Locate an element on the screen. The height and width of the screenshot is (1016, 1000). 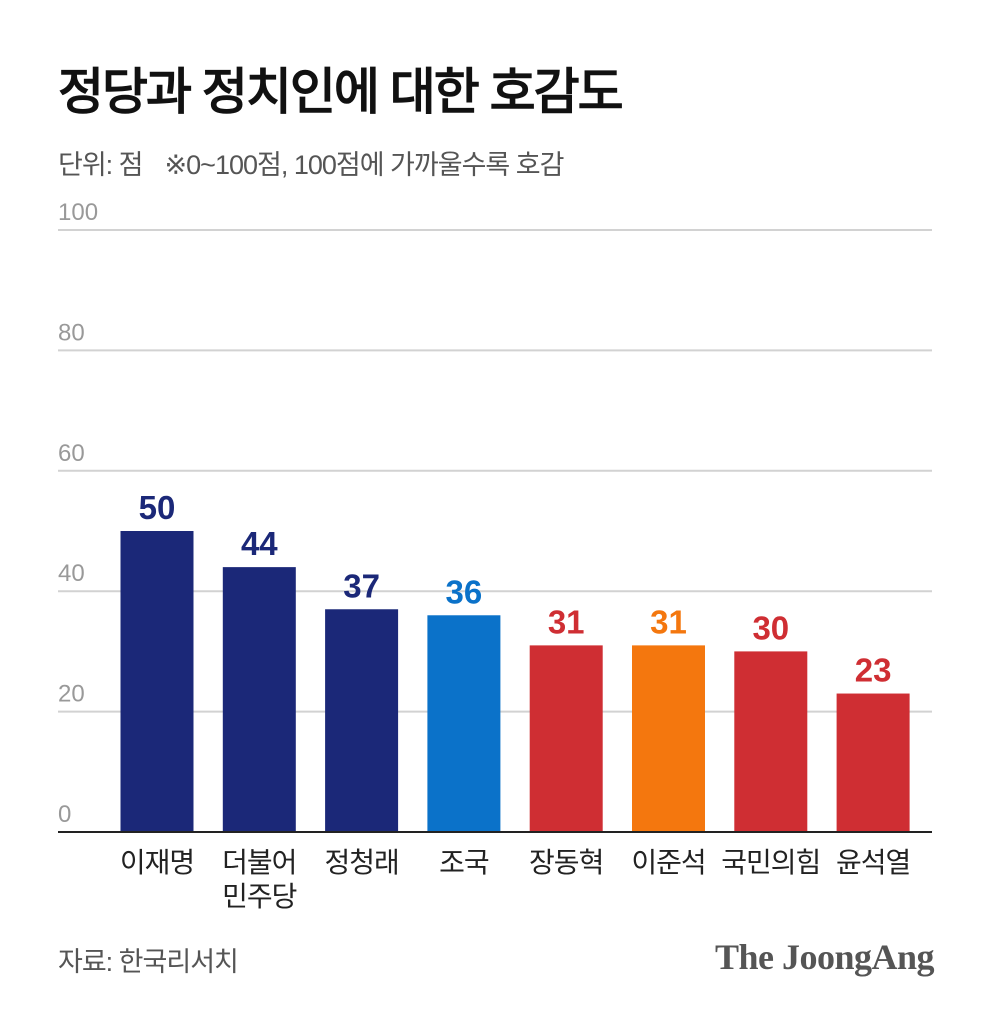
x-tick-label: 이준석 is located at coordinates (668, 862).